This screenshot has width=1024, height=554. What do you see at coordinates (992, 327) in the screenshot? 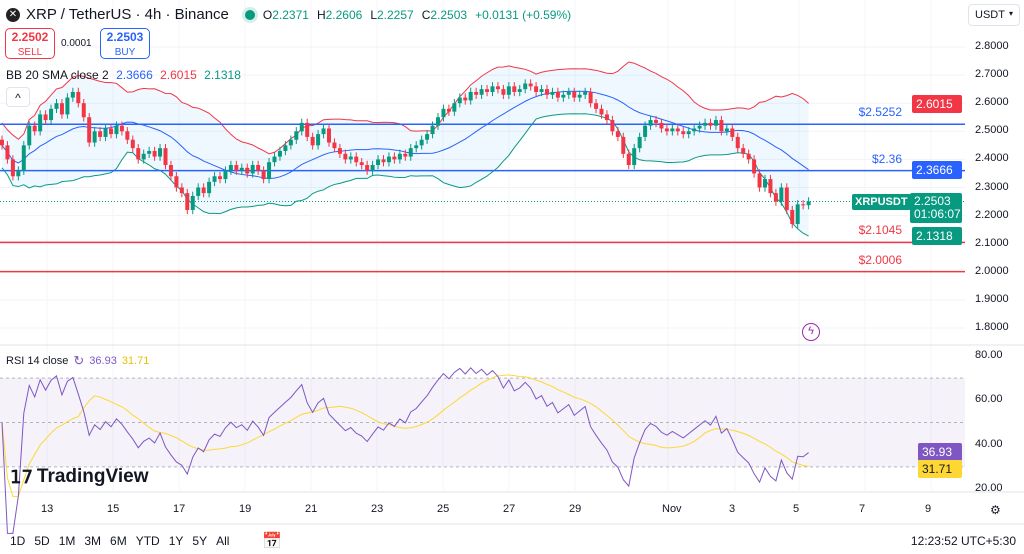
I see `price-tick: 1.8000` at bounding box center [992, 327].